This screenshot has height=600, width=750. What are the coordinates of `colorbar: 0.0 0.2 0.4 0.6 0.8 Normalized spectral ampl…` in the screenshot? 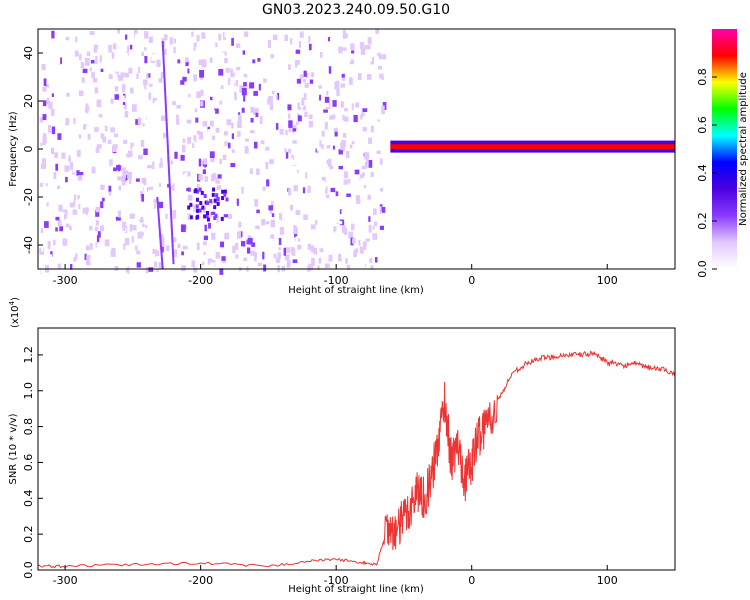 It's located at (722, 153).